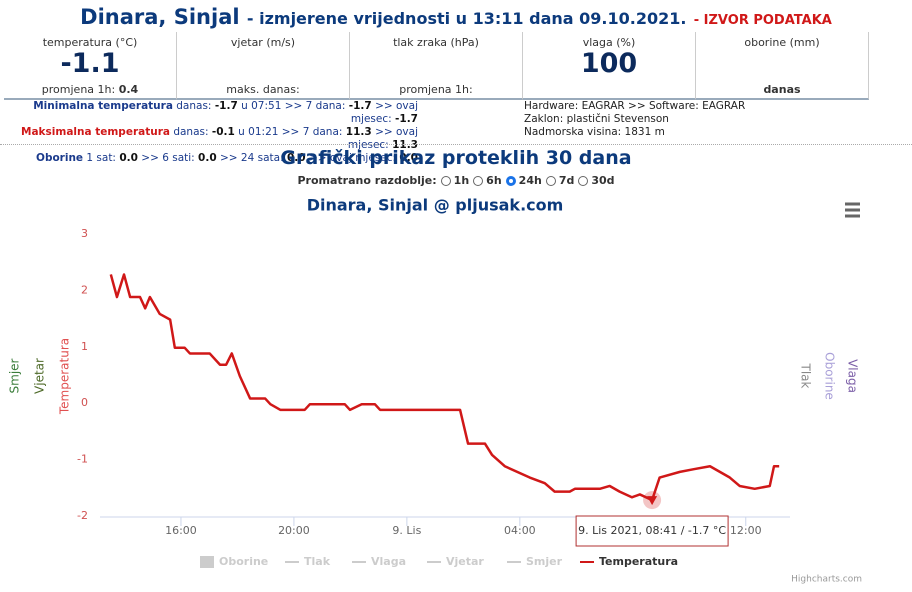 The width and height of the screenshot is (912, 592). I want to click on box-value: 100, so click(609, 63).